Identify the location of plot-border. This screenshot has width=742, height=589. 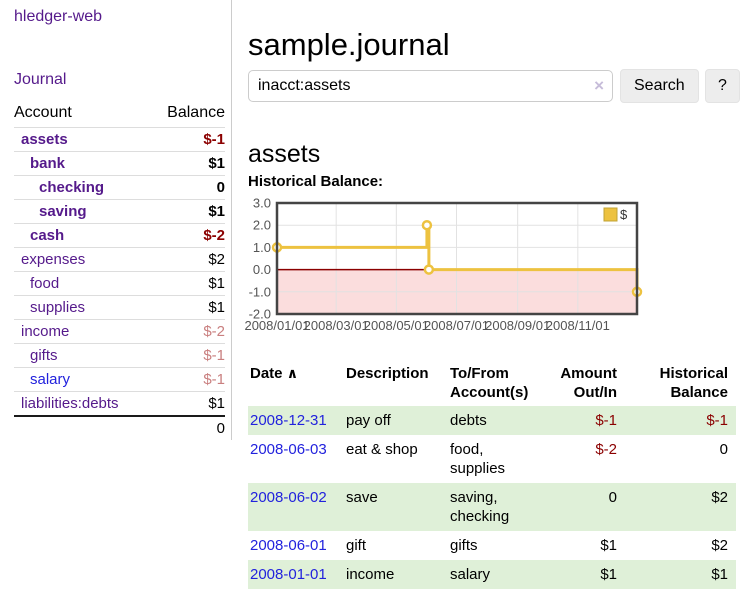
(457, 258).